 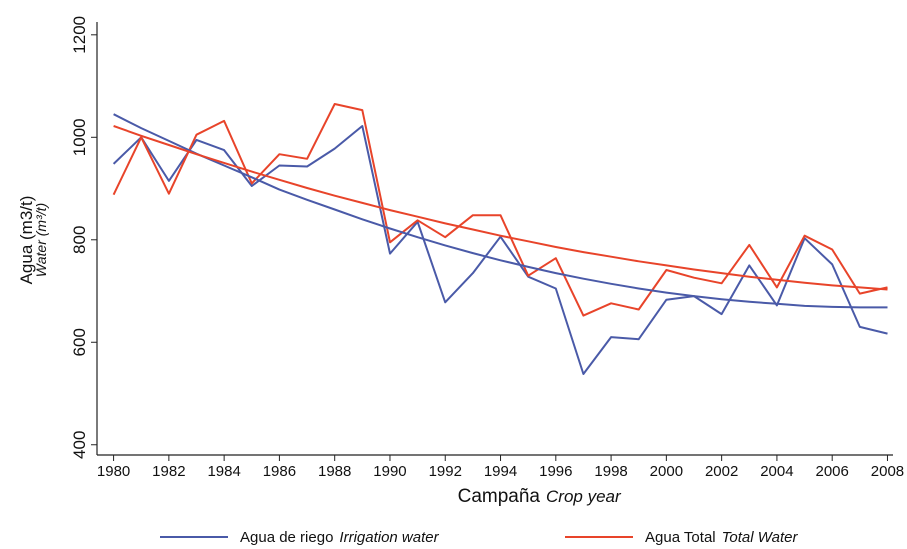 I want to click on y-label: Agua (m3/t), so click(x=26, y=240).